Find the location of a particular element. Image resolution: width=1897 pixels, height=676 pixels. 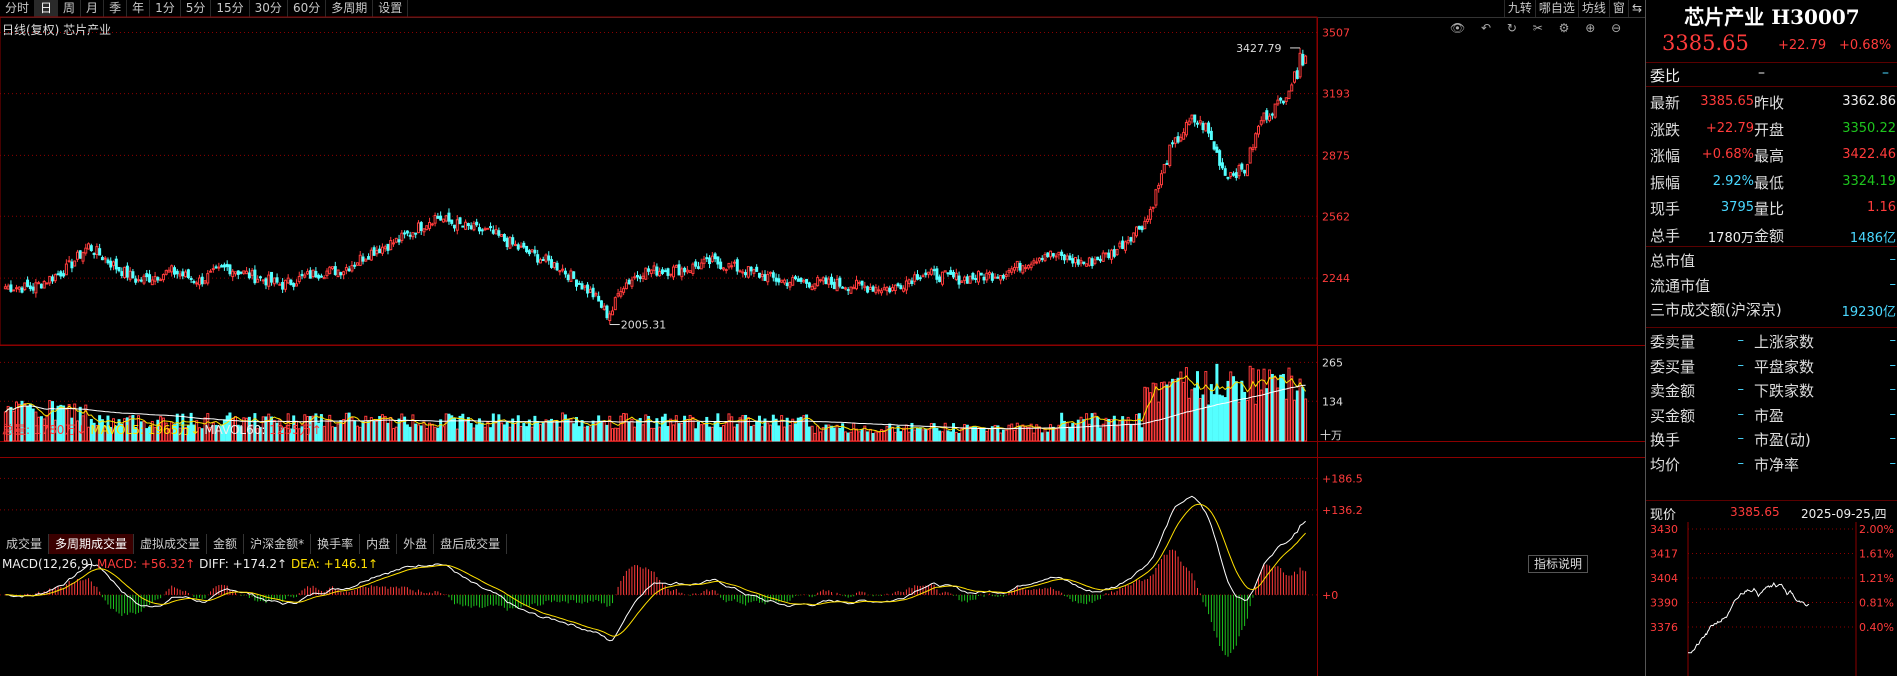

volume-tab-8: 盘后成交量 is located at coordinates (471, 544).